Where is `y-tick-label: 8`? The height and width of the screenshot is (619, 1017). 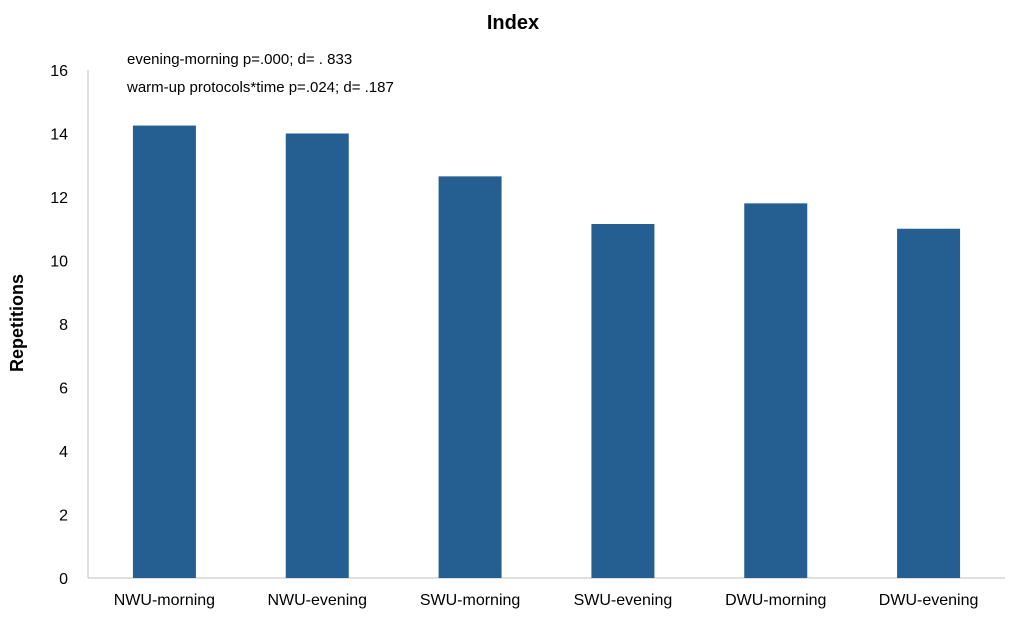 y-tick-label: 8 is located at coordinates (63, 325).